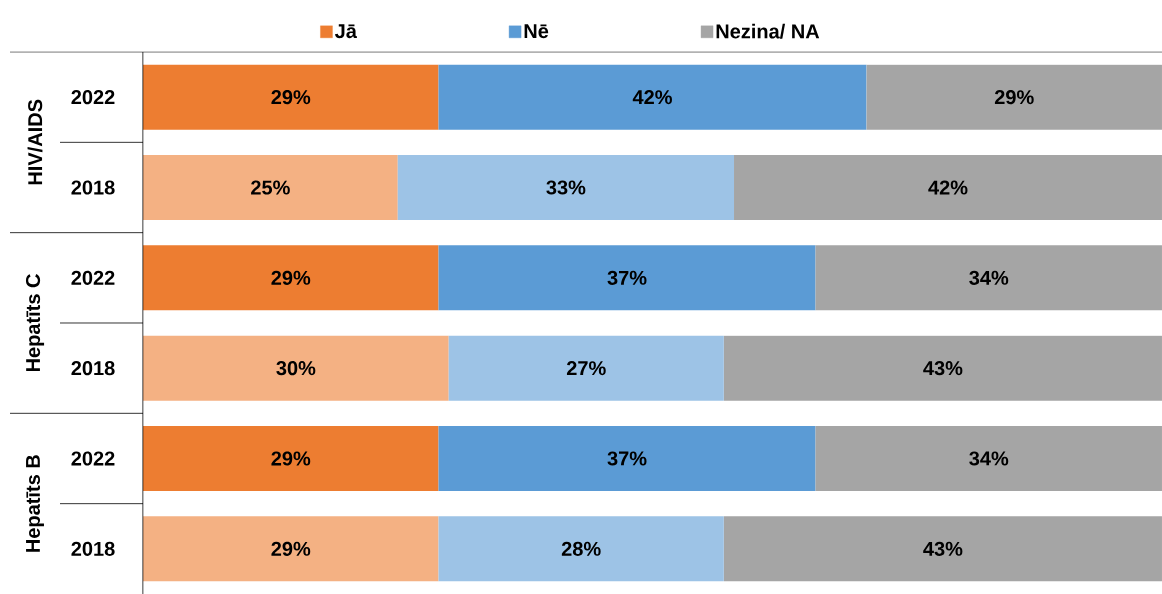 The height and width of the screenshot is (594, 1162). I want to click on text: Hepatīts B, so click(35, 503).